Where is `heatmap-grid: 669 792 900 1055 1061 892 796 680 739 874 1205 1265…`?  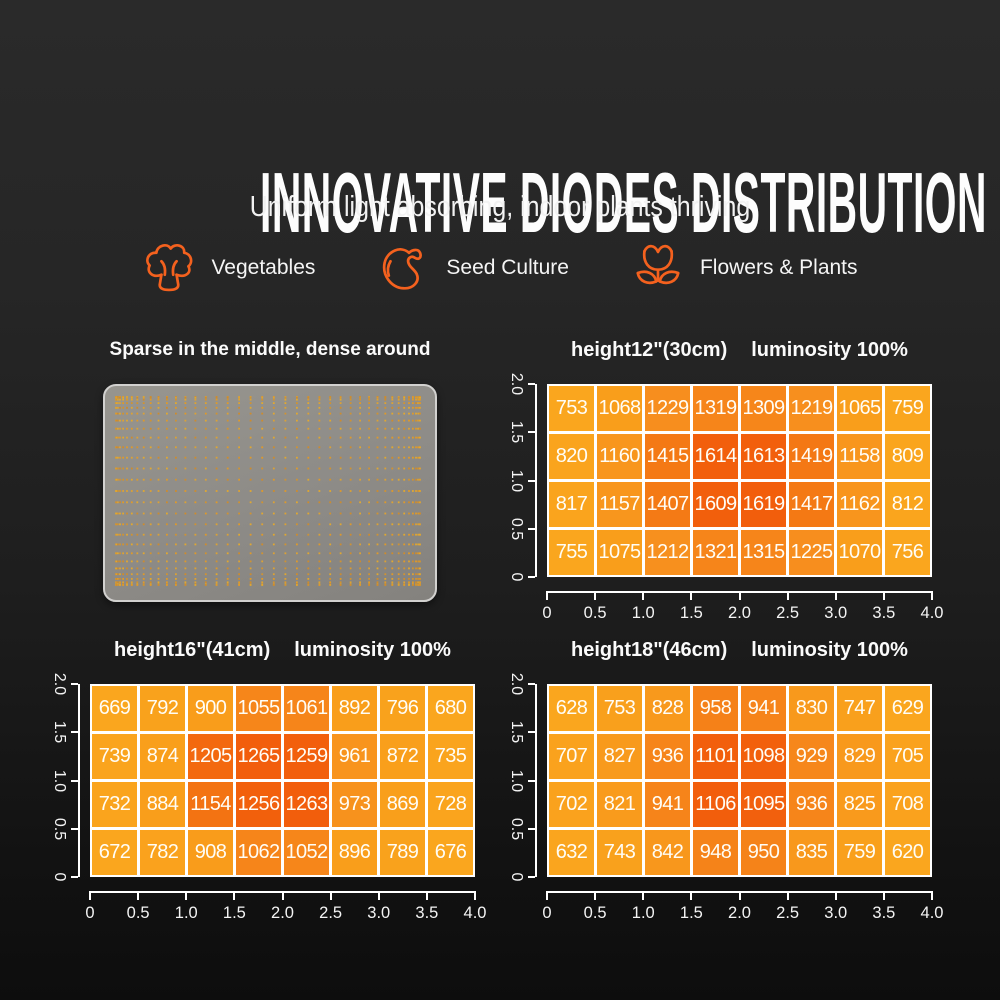
heatmap-grid: 669 792 900 1055 1061 892 796 680 739 874 1205 1265… is located at coordinates (282, 780).